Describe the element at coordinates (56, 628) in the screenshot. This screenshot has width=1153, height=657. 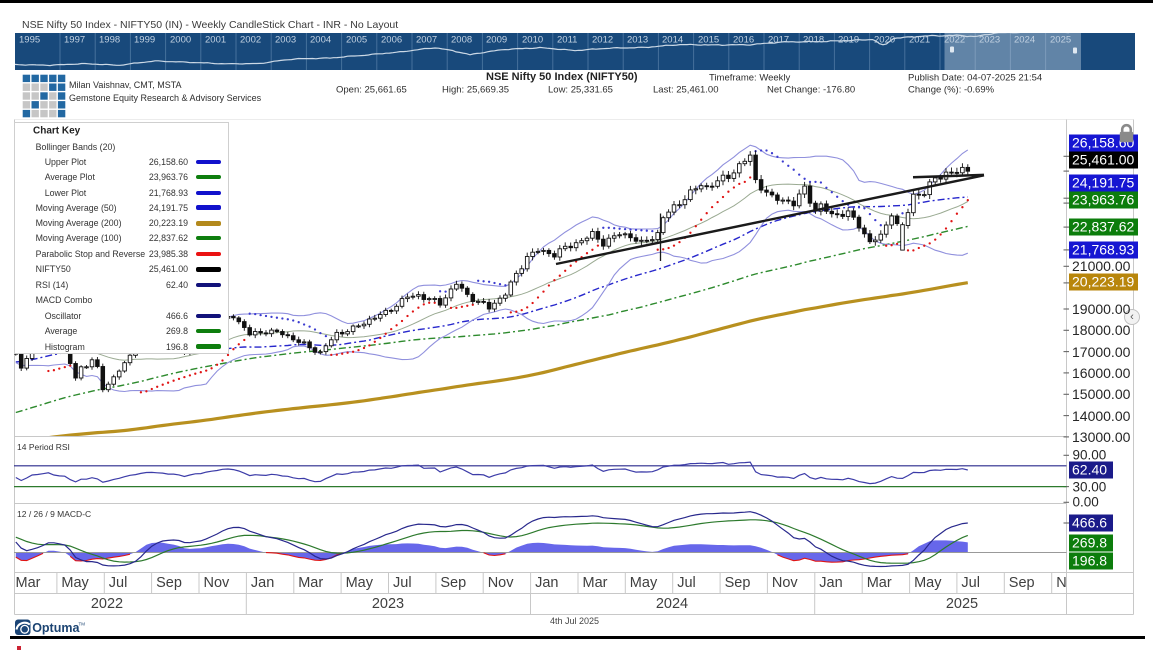
I see `svg-text: Optuma` at that location.